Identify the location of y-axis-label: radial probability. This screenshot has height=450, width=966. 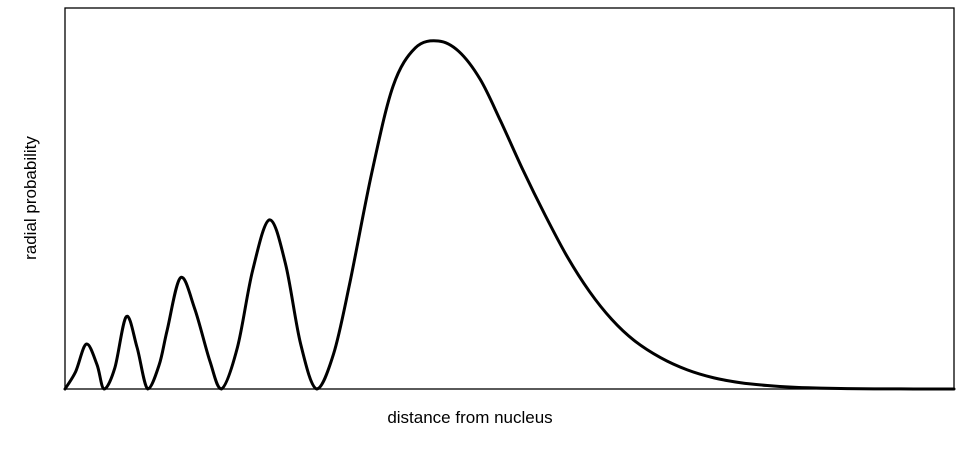
(30, 198).